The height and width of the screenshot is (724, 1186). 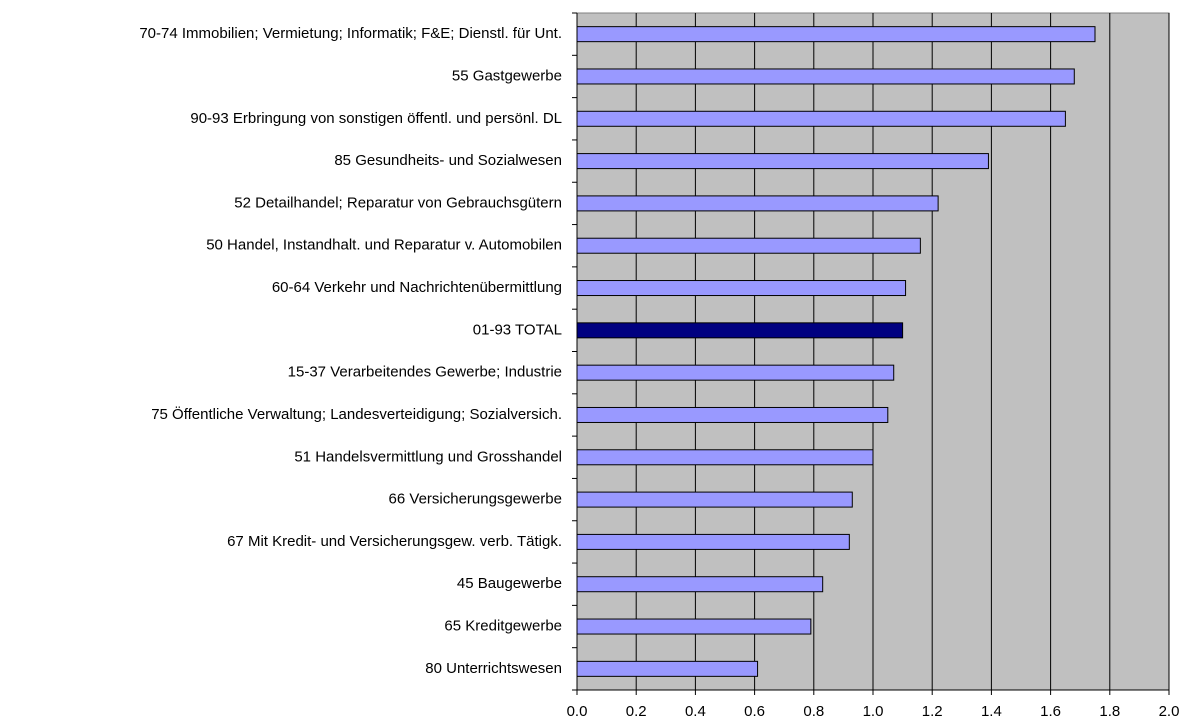 I want to click on x-tick-label: 1.8, so click(x=1109, y=711).